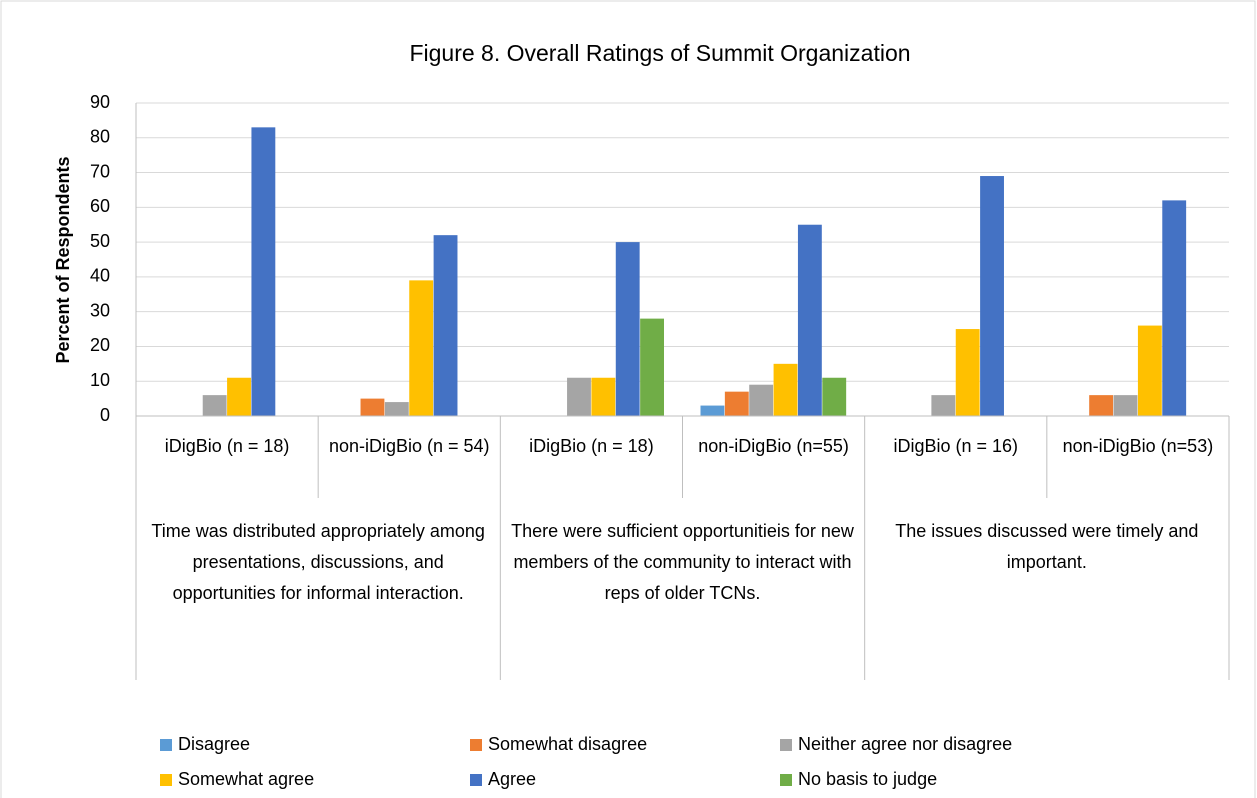  What do you see at coordinates (773, 446) in the screenshot?
I see `x-tick-label: non-iDigBio (n=55)` at bounding box center [773, 446].